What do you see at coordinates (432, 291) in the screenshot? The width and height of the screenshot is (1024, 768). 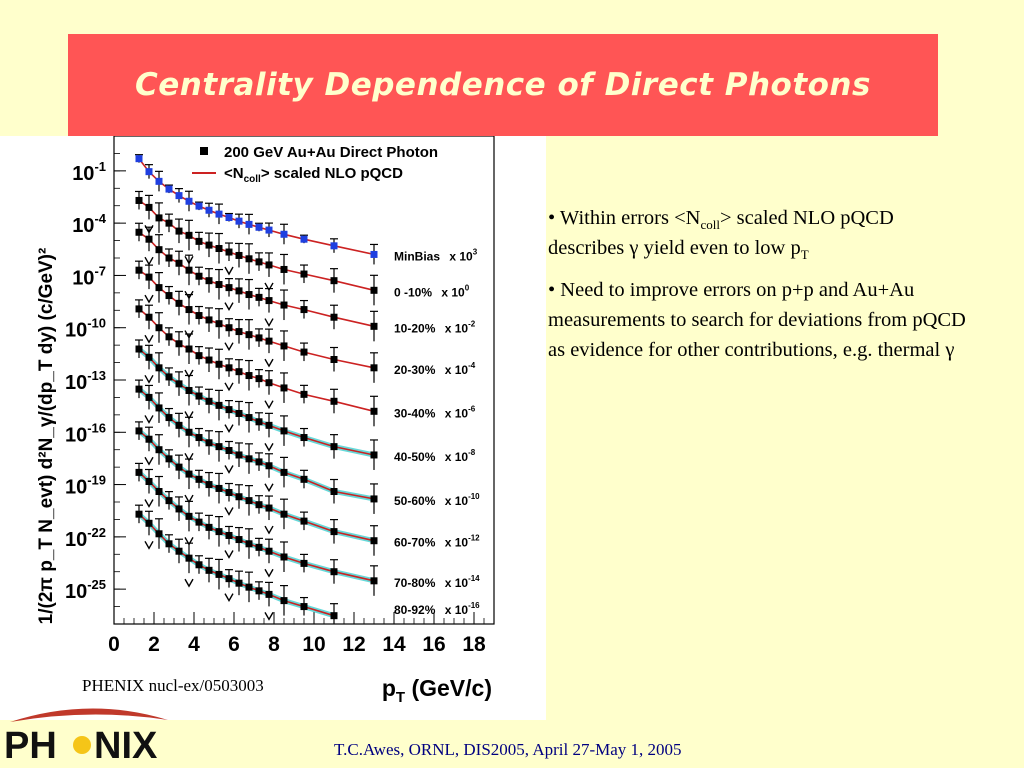 I see `series-label: 0 -10% x 100` at bounding box center [432, 291].